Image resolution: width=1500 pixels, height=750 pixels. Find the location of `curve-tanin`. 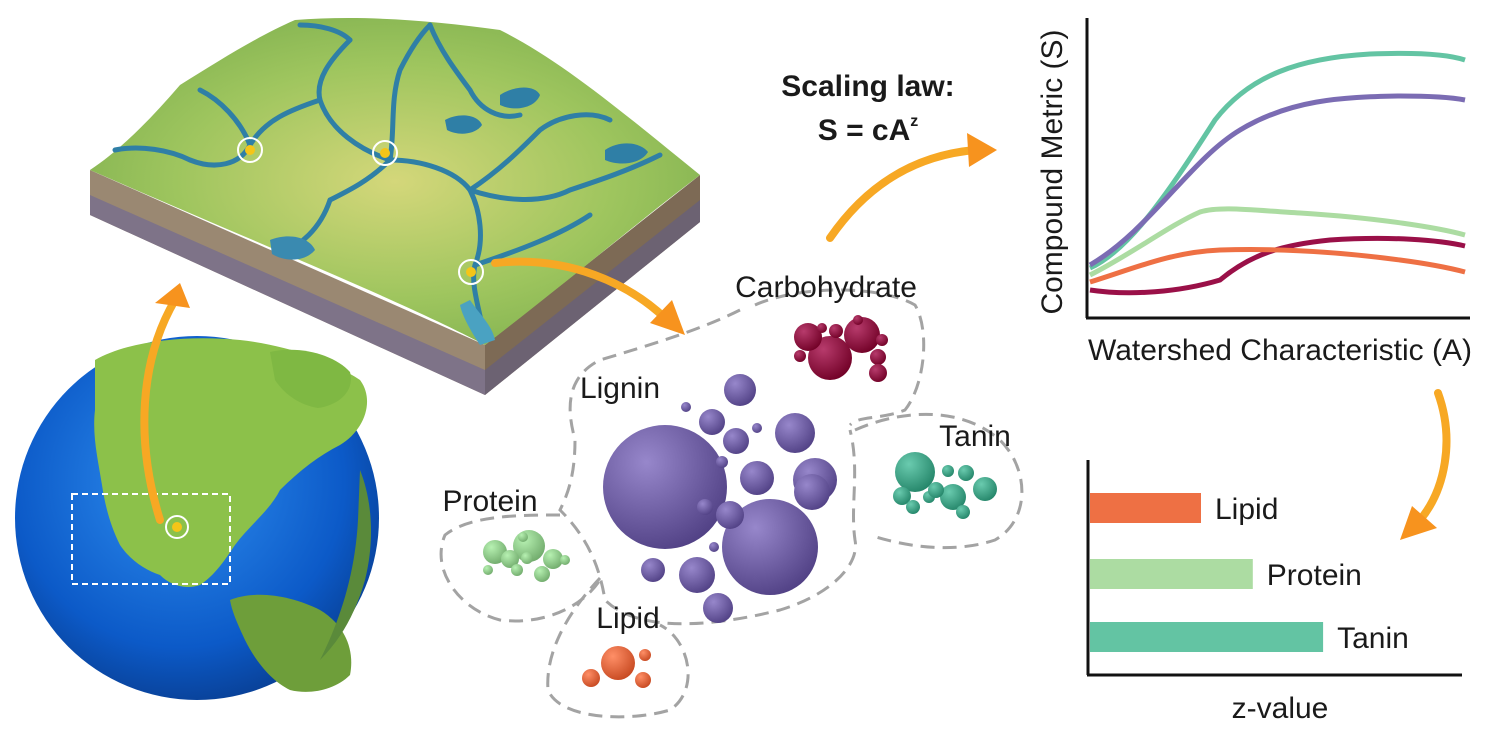

curve-tanin is located at coordinates (1277, 160).